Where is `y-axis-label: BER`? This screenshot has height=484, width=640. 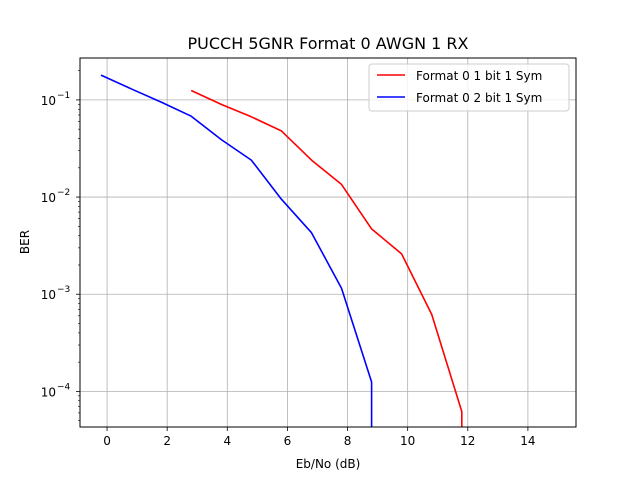
y-axis-label: BER is located at coordinates (25, 242).